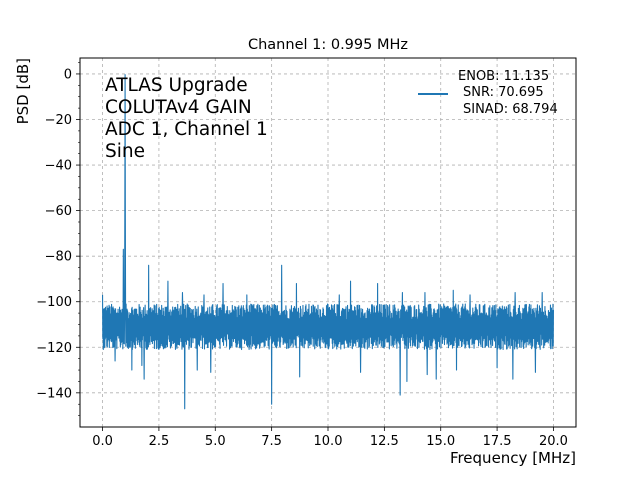 The image size is (640, 480). Describe the element at coordinates (58, 211) in the screenshot. I see `y-tick-label: −60` at that location.